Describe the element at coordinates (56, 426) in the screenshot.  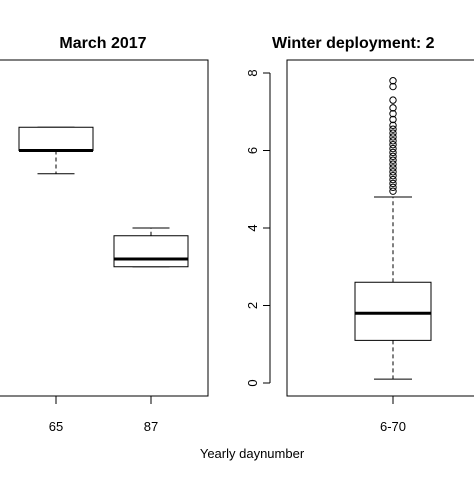
I see `panel1-xtick-65: 65` at that location.